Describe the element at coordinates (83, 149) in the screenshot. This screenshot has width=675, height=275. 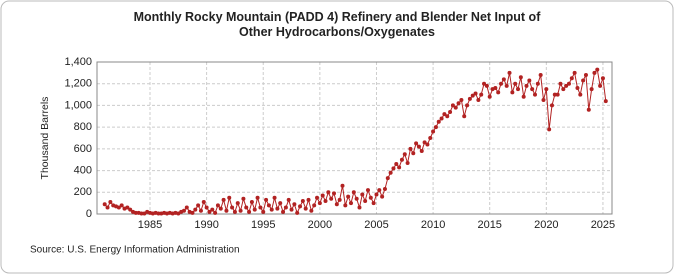
I see `y-tick-label: 600` at that location.